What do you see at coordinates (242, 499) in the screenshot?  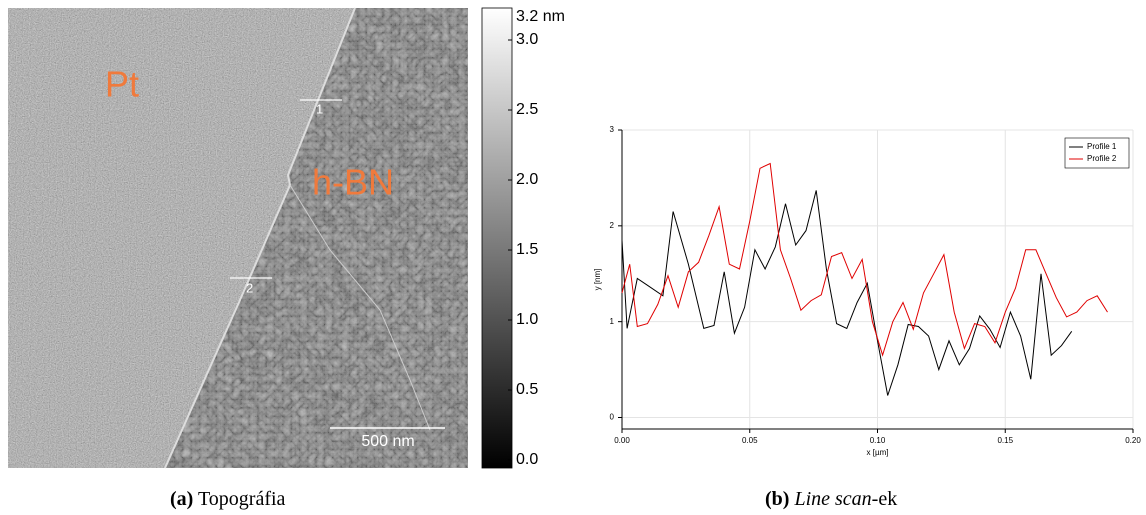 I see `caption-text: Topográfia` at bounding box center [242, 499].